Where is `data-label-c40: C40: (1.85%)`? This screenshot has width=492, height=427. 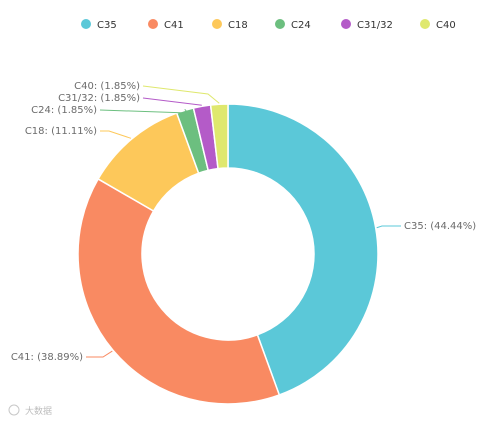 data-label-c40: C40: (1.85%) is located at coordinates (107, 86).